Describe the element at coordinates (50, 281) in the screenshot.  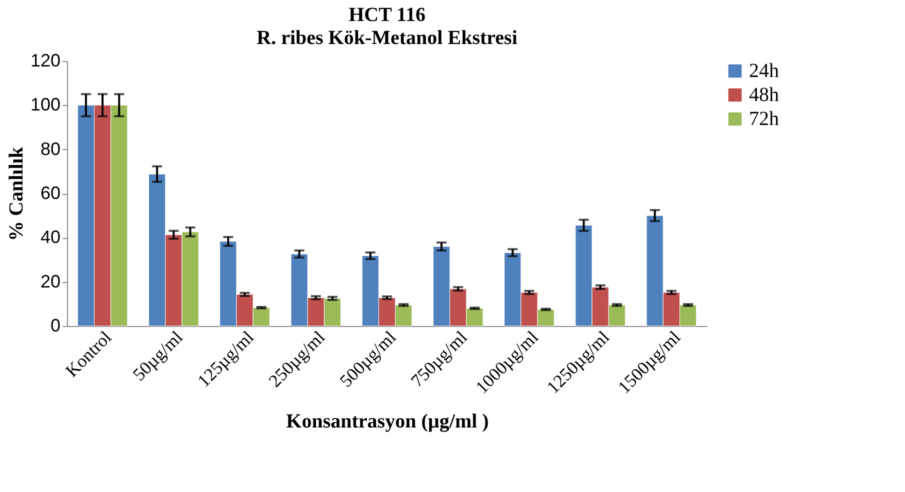
I see `y-tick-label: 20` at that location.